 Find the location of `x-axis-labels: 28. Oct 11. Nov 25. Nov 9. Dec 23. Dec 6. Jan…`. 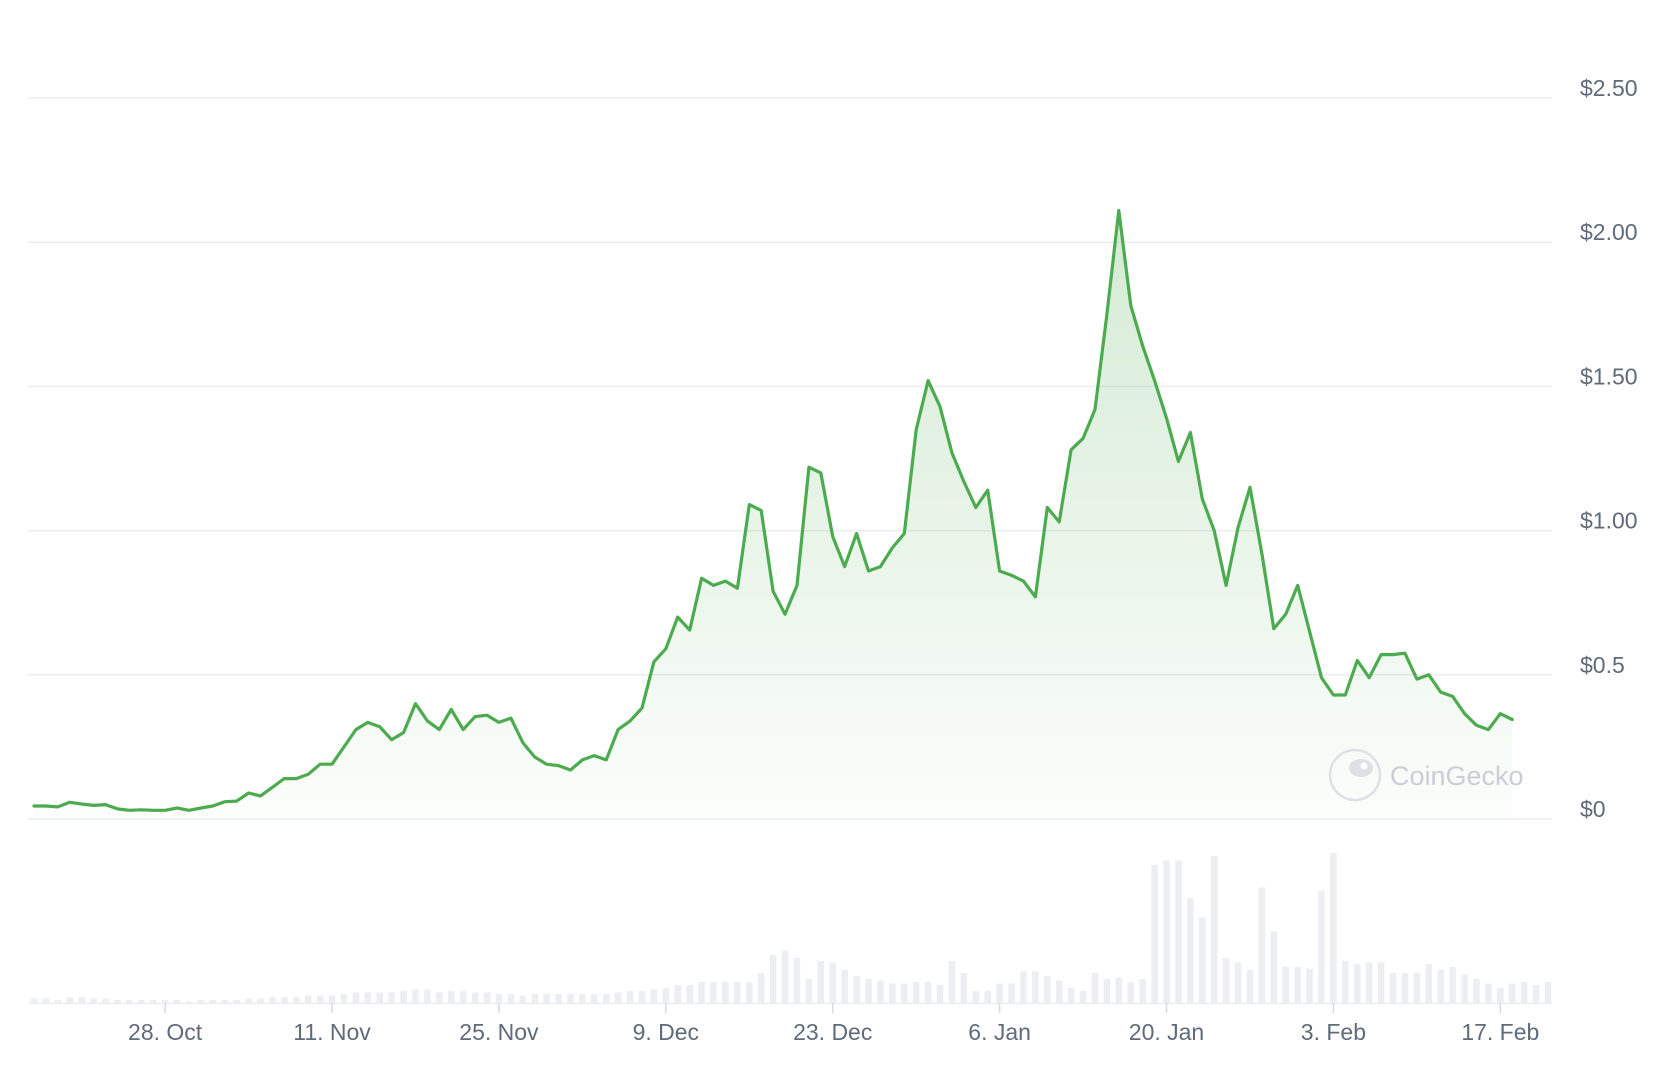

x-axis-labels: 28. Oct 11. Nov 25. Nov 9. Dec 23. Dec 6. Jan… is located at coordinates (833, 1024).